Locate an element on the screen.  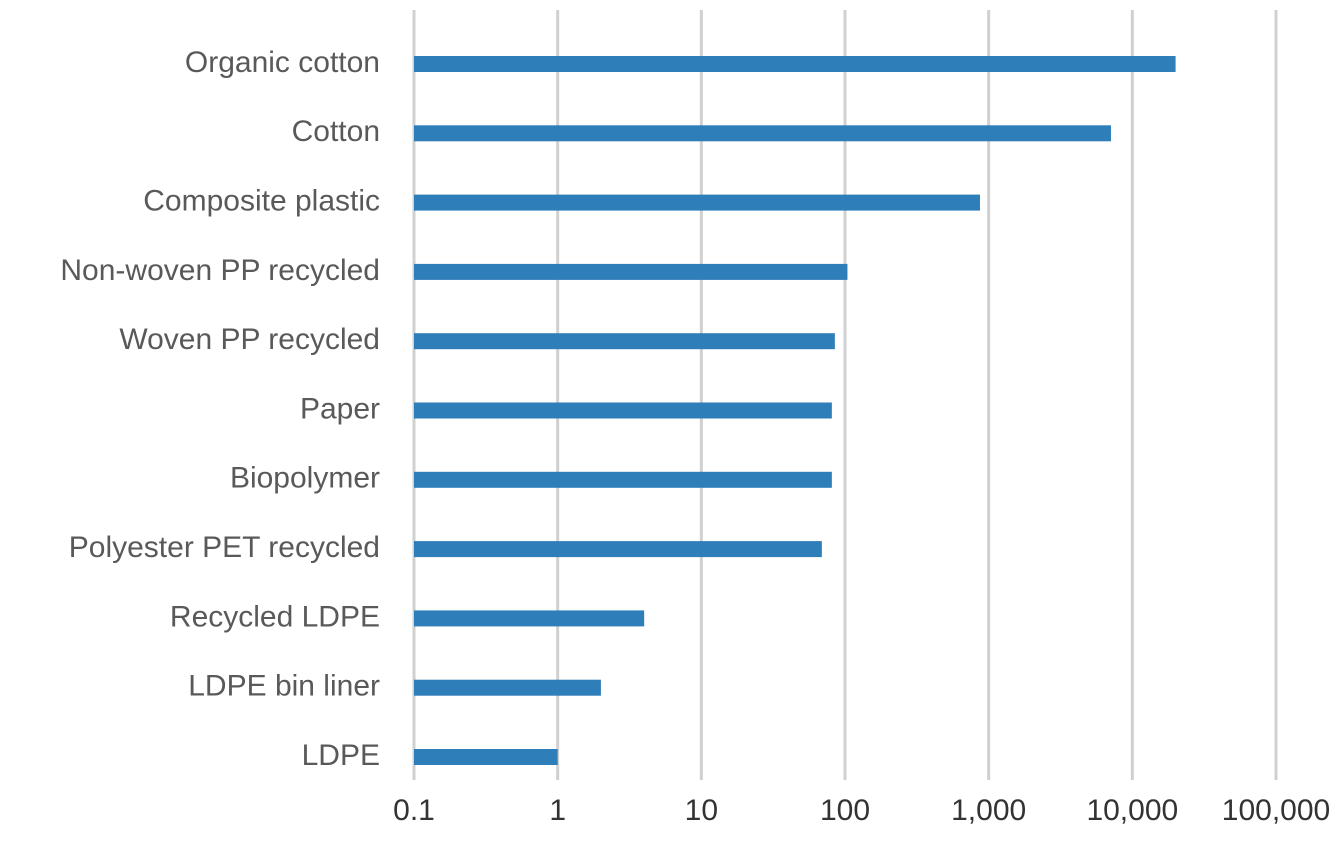
x-tick-label: 10 is located at coordinates (701, 810).